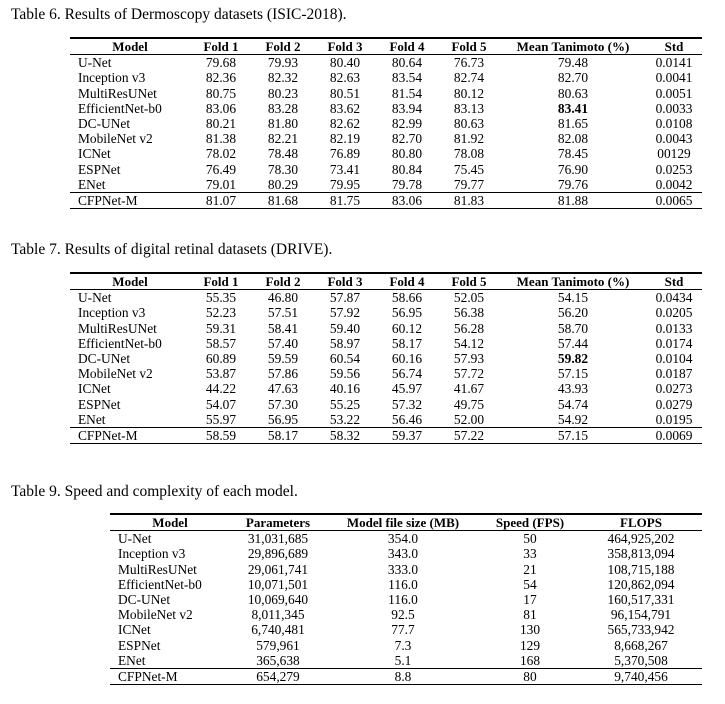 This screenshot has width=725, height=704. Describe the element at coordinates (469, 124) in the screenshot. I see `value-cell: 80.63` at that location.